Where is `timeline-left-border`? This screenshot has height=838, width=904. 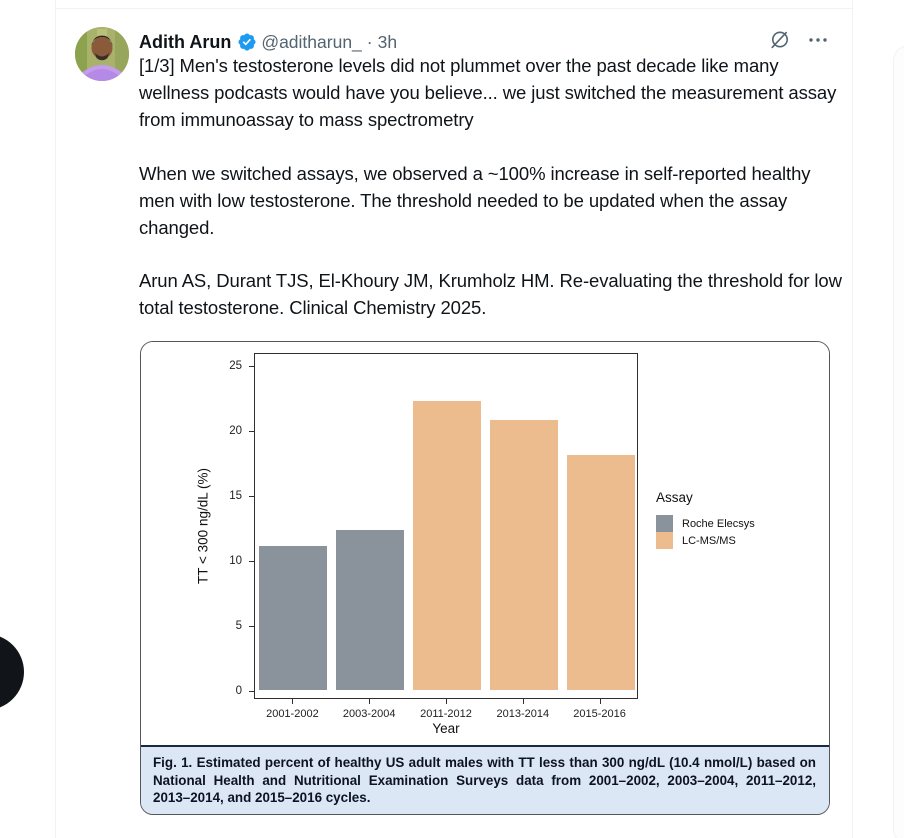
timeline-left-border is located at coordinates (55, 419).